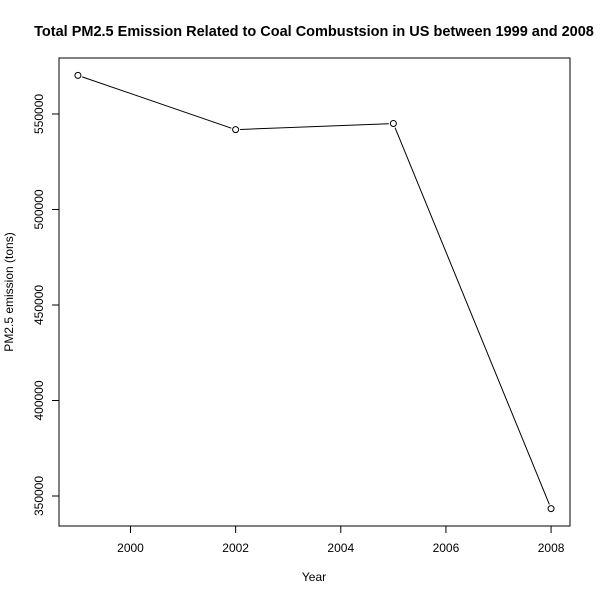  What do you see at coordinates (9, 291) in the screenshot?
I see `y-axis-label: PM2.5 emission (tons)` at bounding box center [9, 291].